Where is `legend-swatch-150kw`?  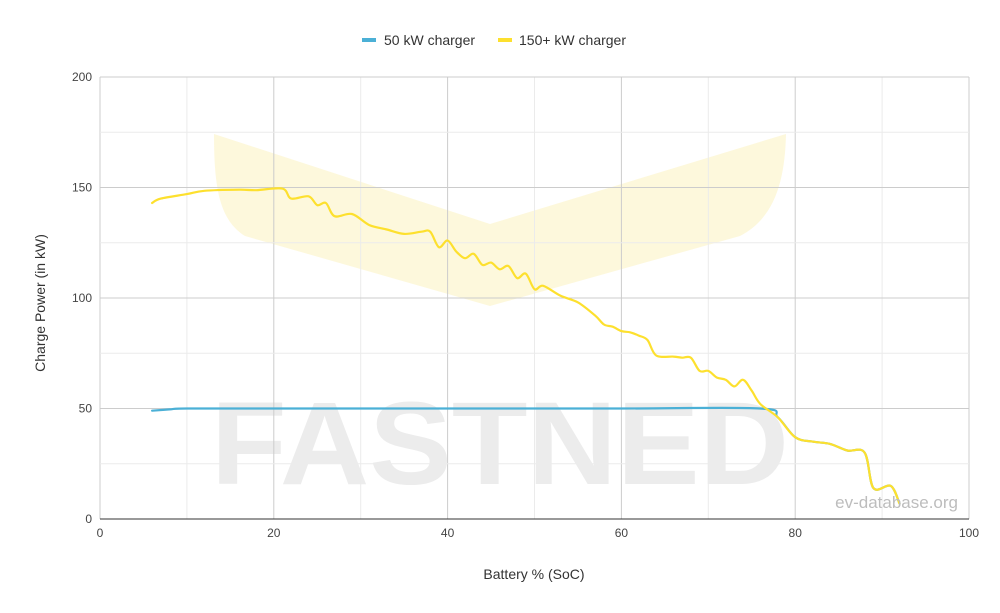
legend-swatch-150kw is located at coordinates (505, 40).